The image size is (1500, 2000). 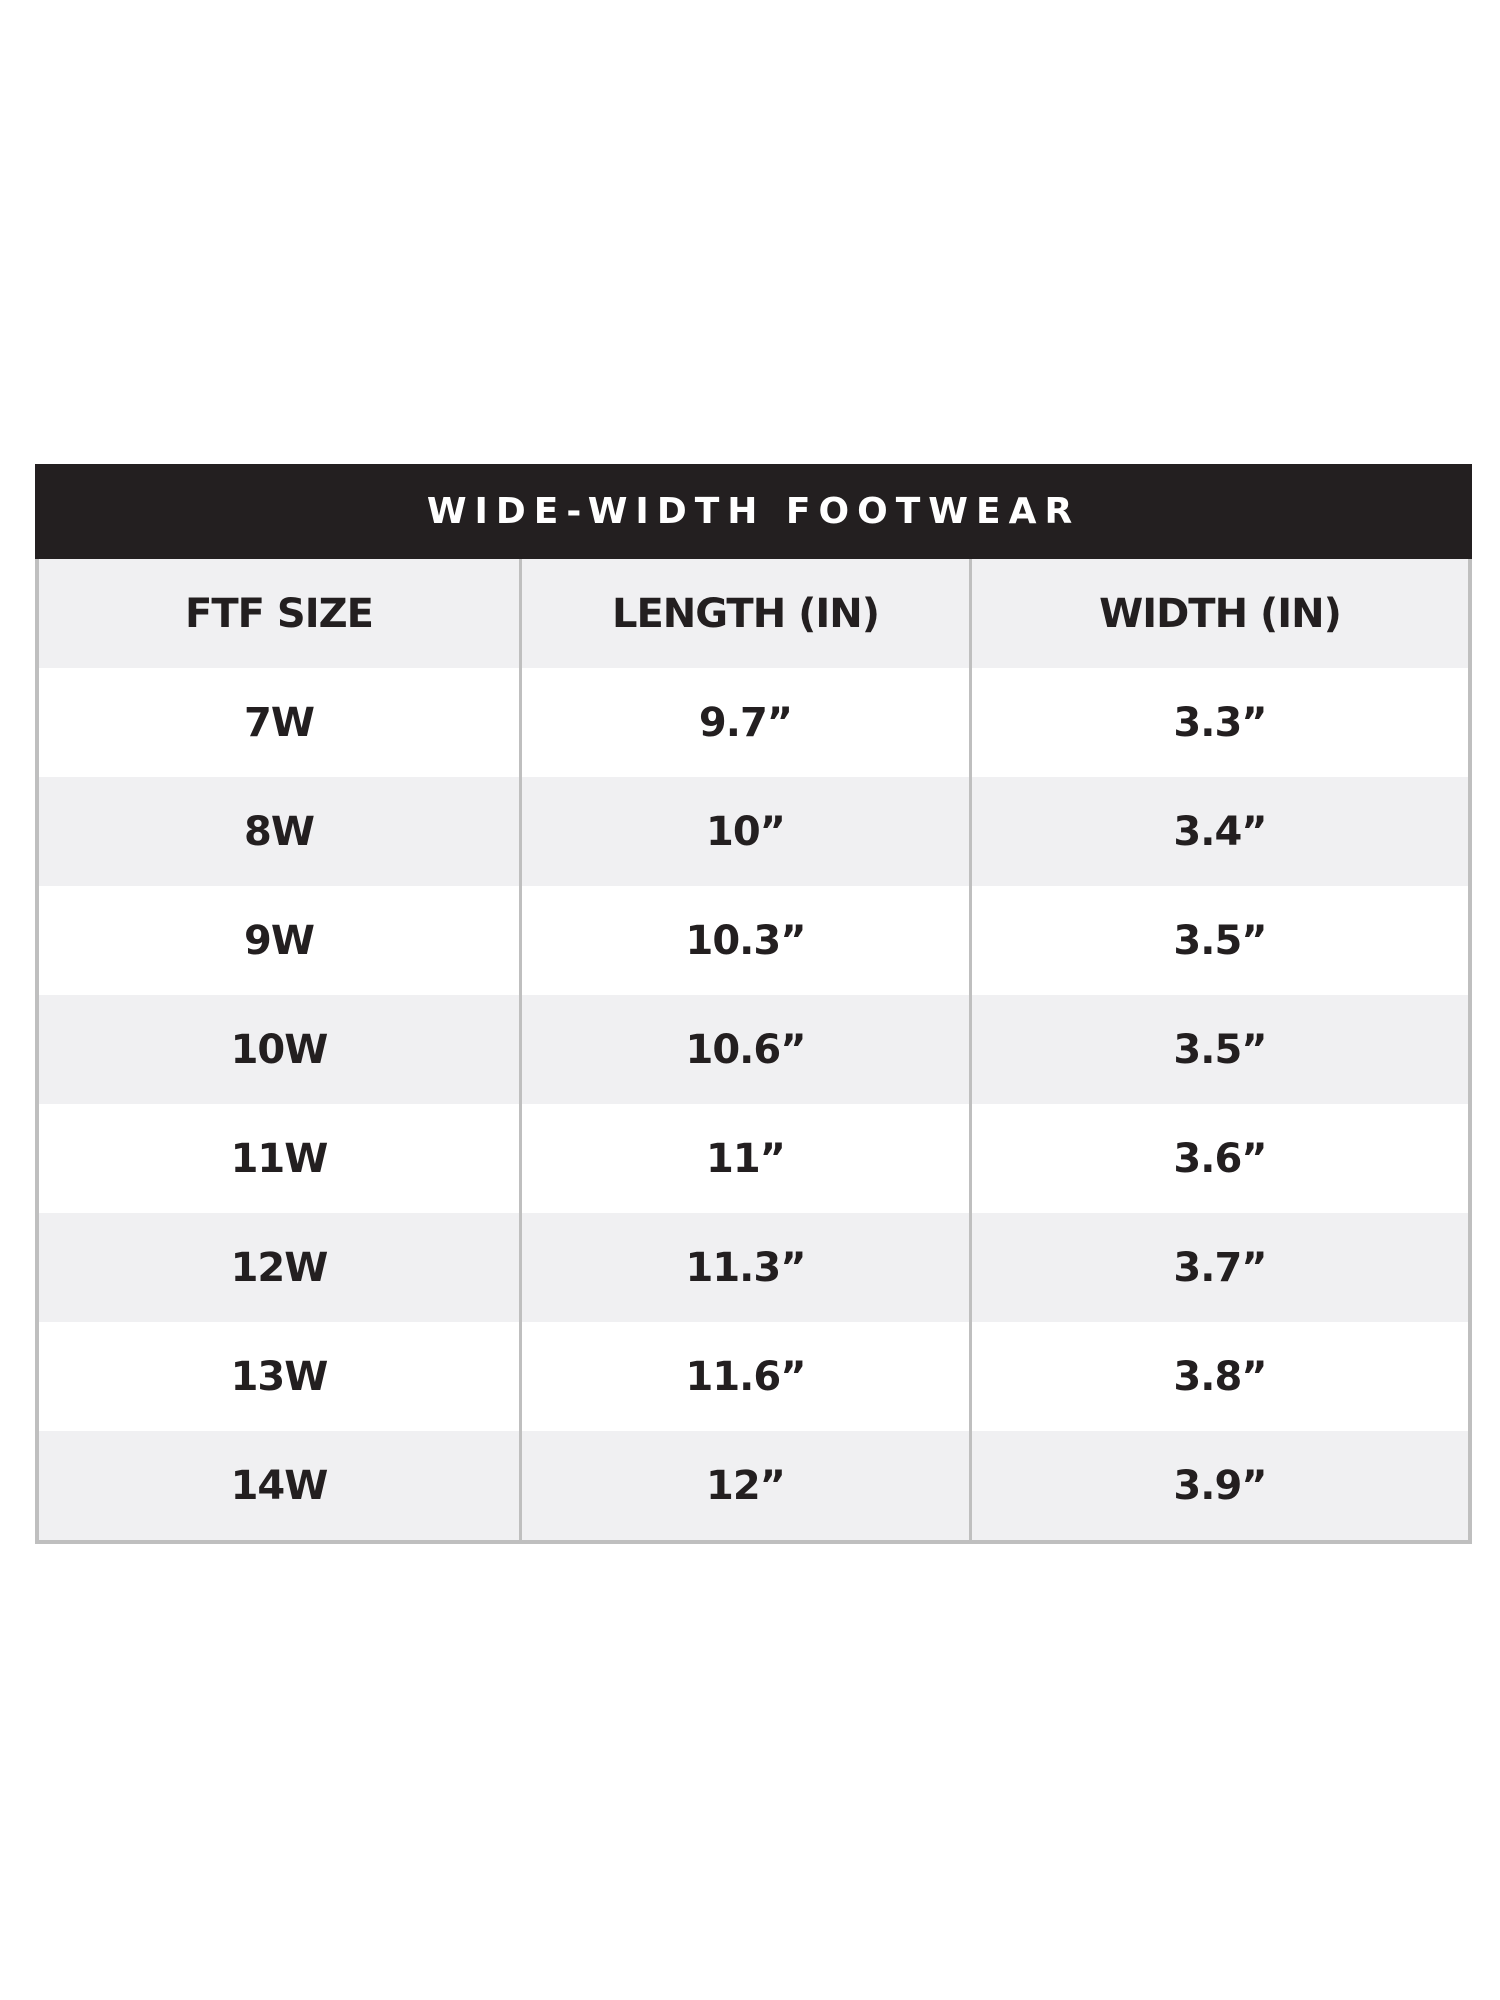 What do you see at coordinates (280, 722) in the screenshot?
I see `size-cell: 7W` at bounding box center [280, 722].